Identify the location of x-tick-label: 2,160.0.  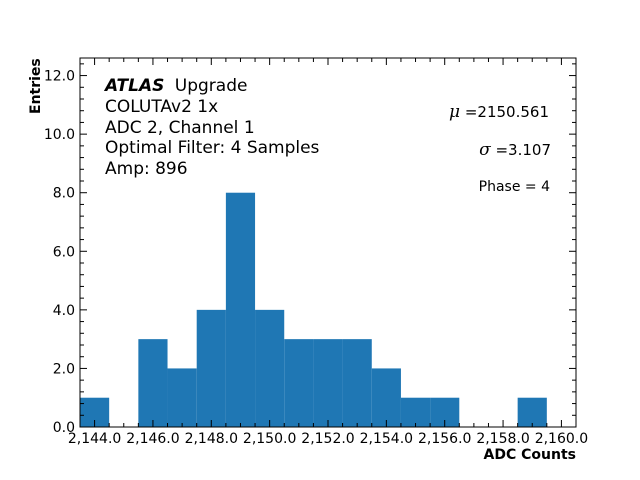
(561, 439).